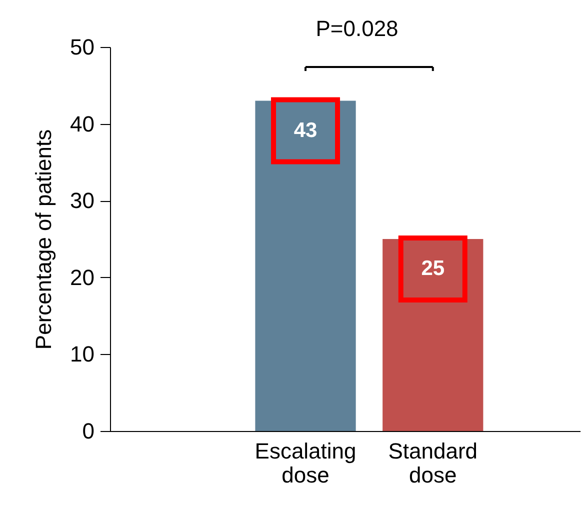  Describe the element at coordinates (305, 463) in the screenshot. I see `x-tick-label: Escalating dose` at that location.